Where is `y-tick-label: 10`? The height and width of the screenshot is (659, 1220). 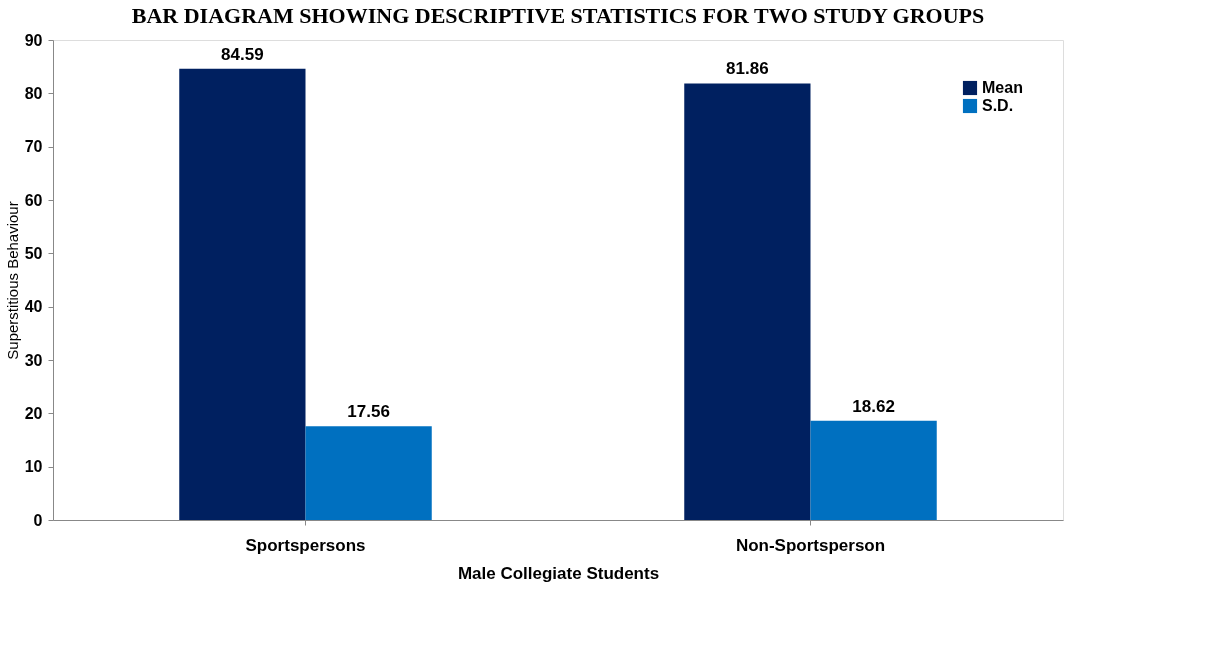 y-tick-label: 10 is located at coordinates (33, 467).